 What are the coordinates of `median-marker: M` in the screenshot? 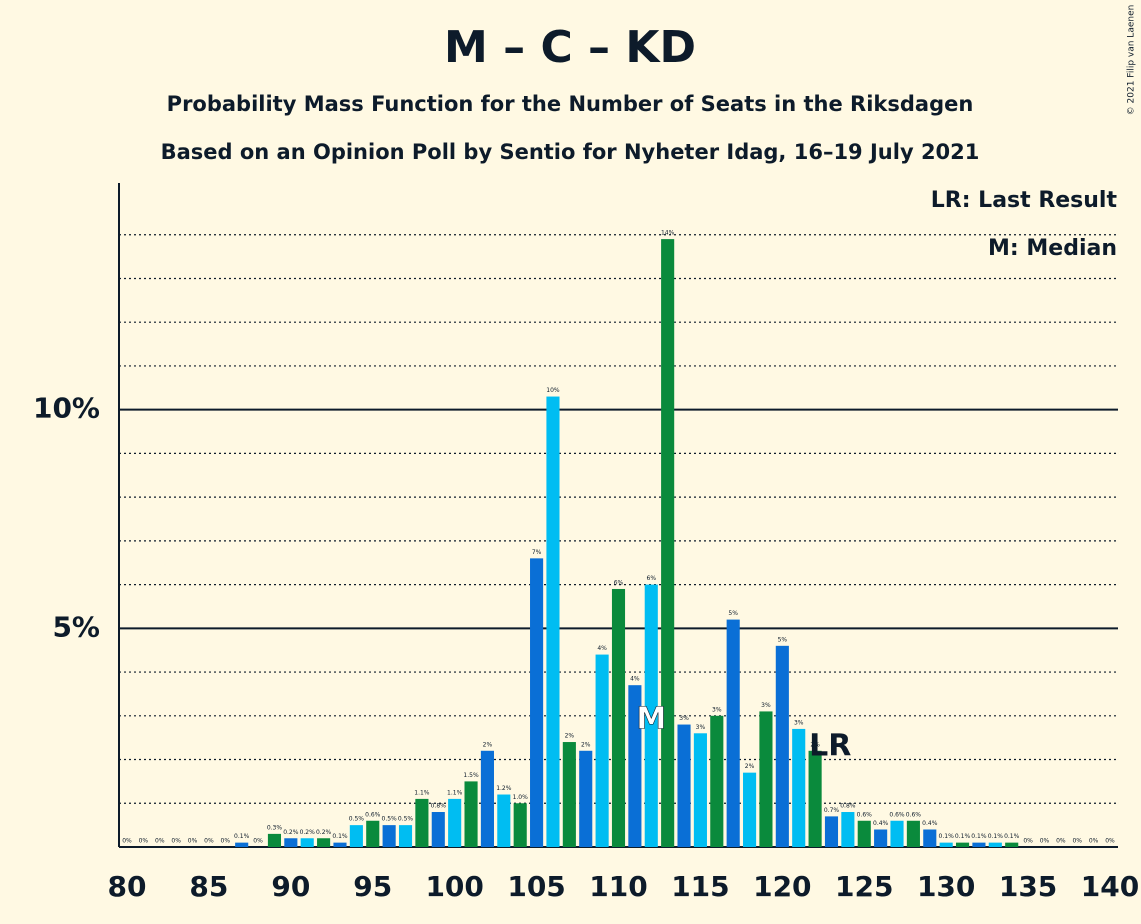 It's located at (651, 719).